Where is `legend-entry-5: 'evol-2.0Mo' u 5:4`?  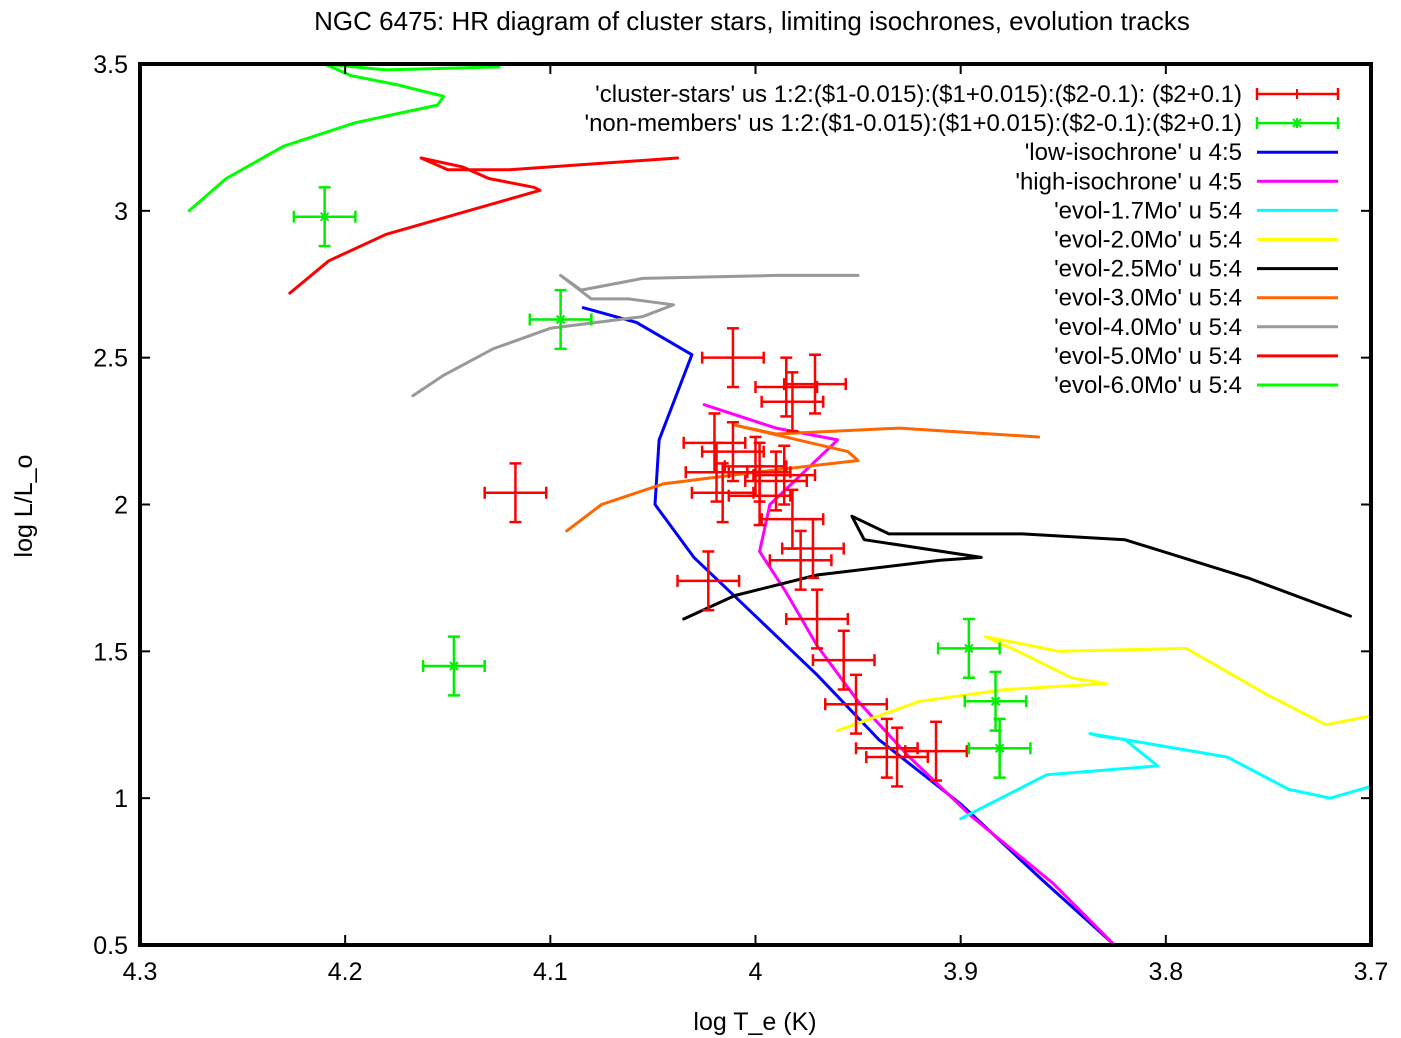 legend-entry-5: 'evol-2.0Mo' u 5:4 is located at coordinates (1196, 240).